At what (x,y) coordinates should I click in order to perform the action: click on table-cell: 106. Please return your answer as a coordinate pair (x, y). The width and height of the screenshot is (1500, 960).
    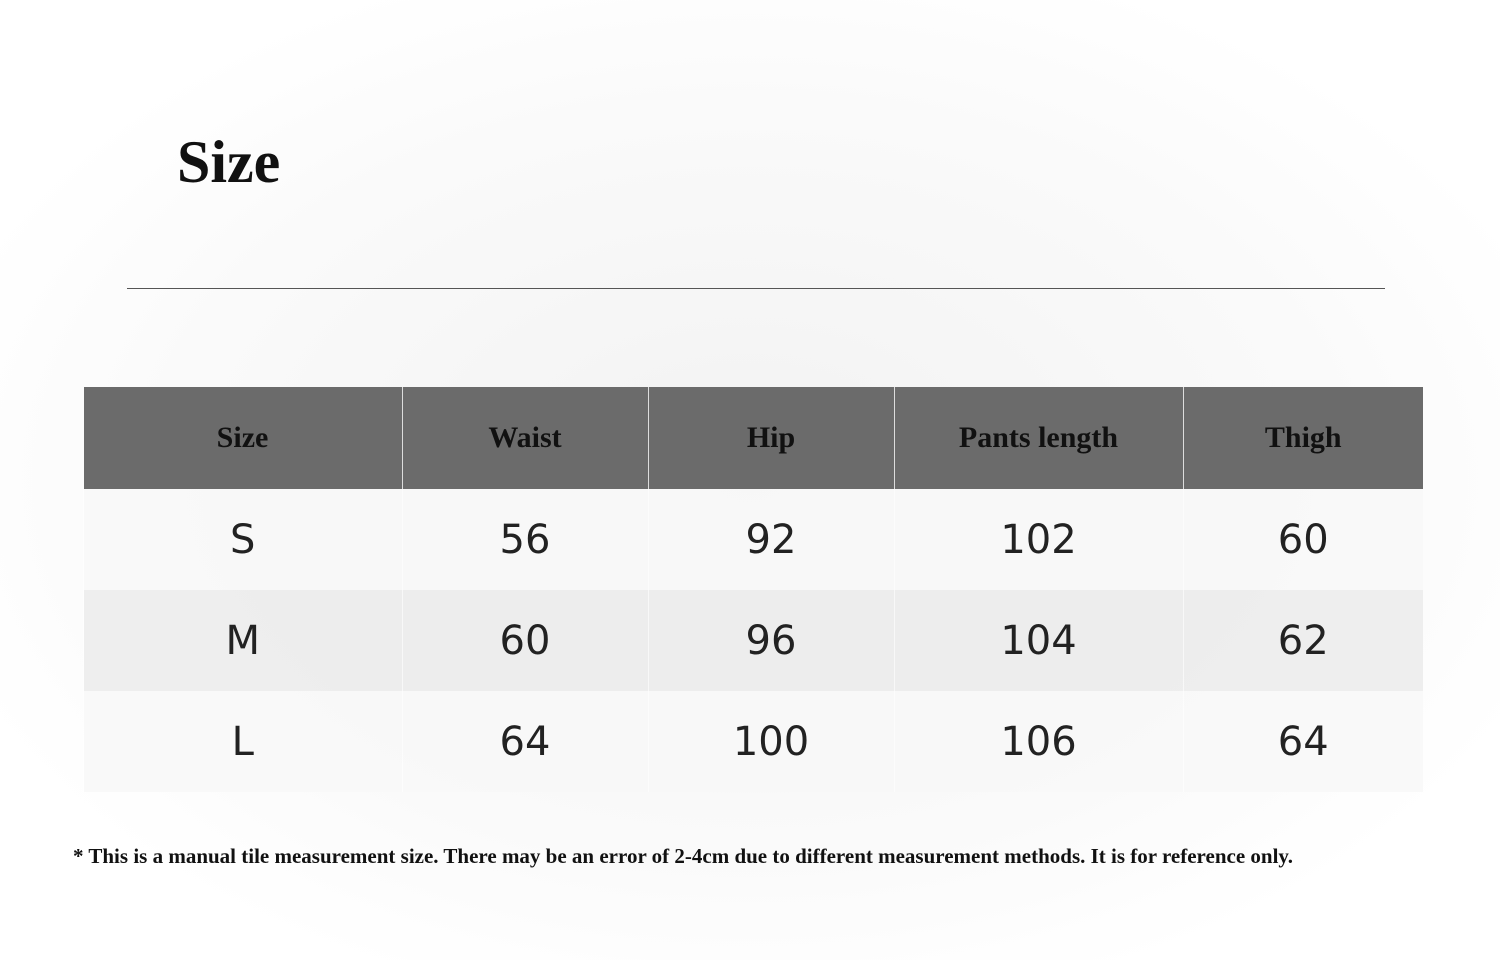
    Looking at the image, I should click on (1038, 741).